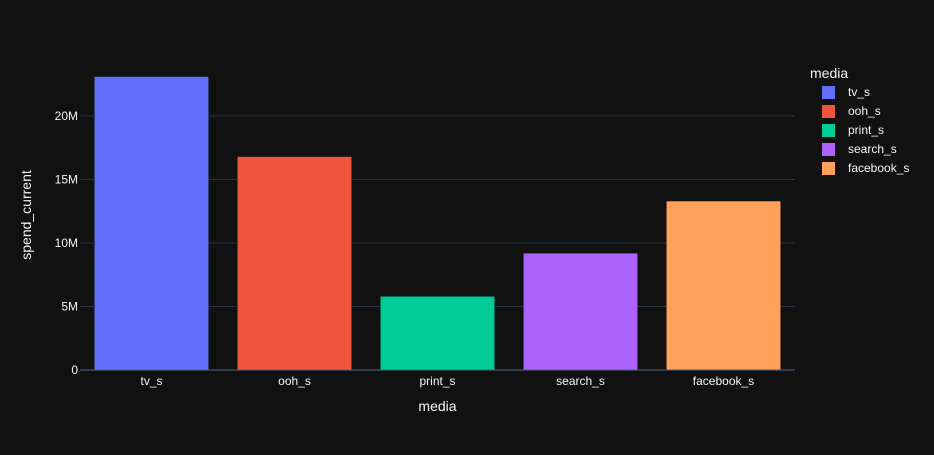 The width and height of the screenshot is (934, 455). Describe the element at coordinates (864, 111) in the screenshot. I see `legend-label-ooh_s: ooh_s` at that location.